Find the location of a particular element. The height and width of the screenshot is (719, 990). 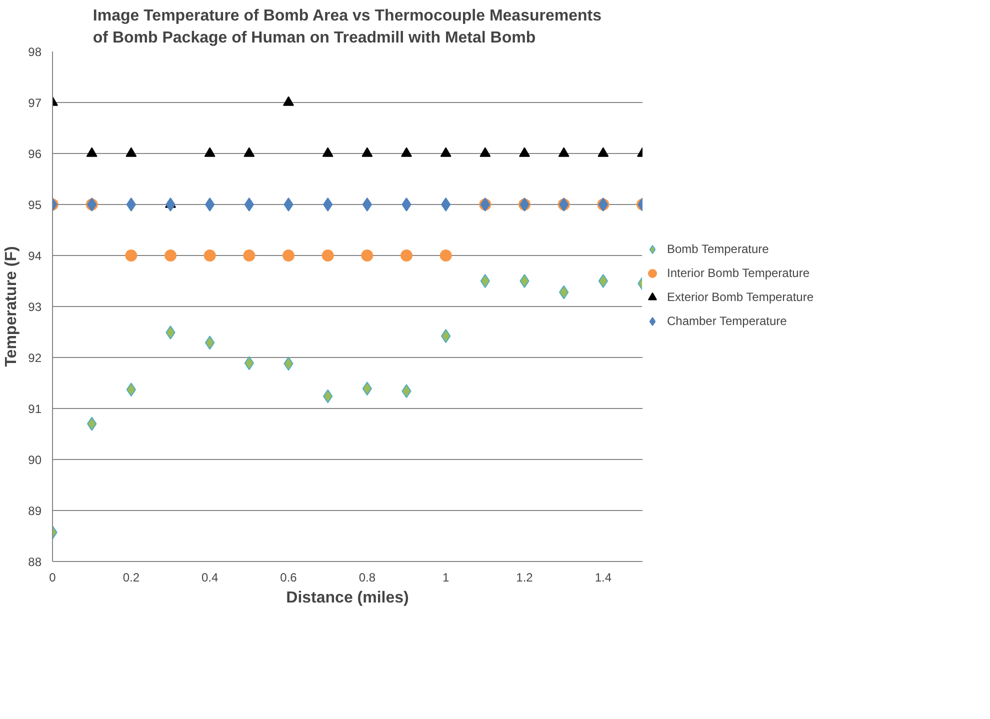

x-tick-label: 0.6 is located at coordinates (289, 577).